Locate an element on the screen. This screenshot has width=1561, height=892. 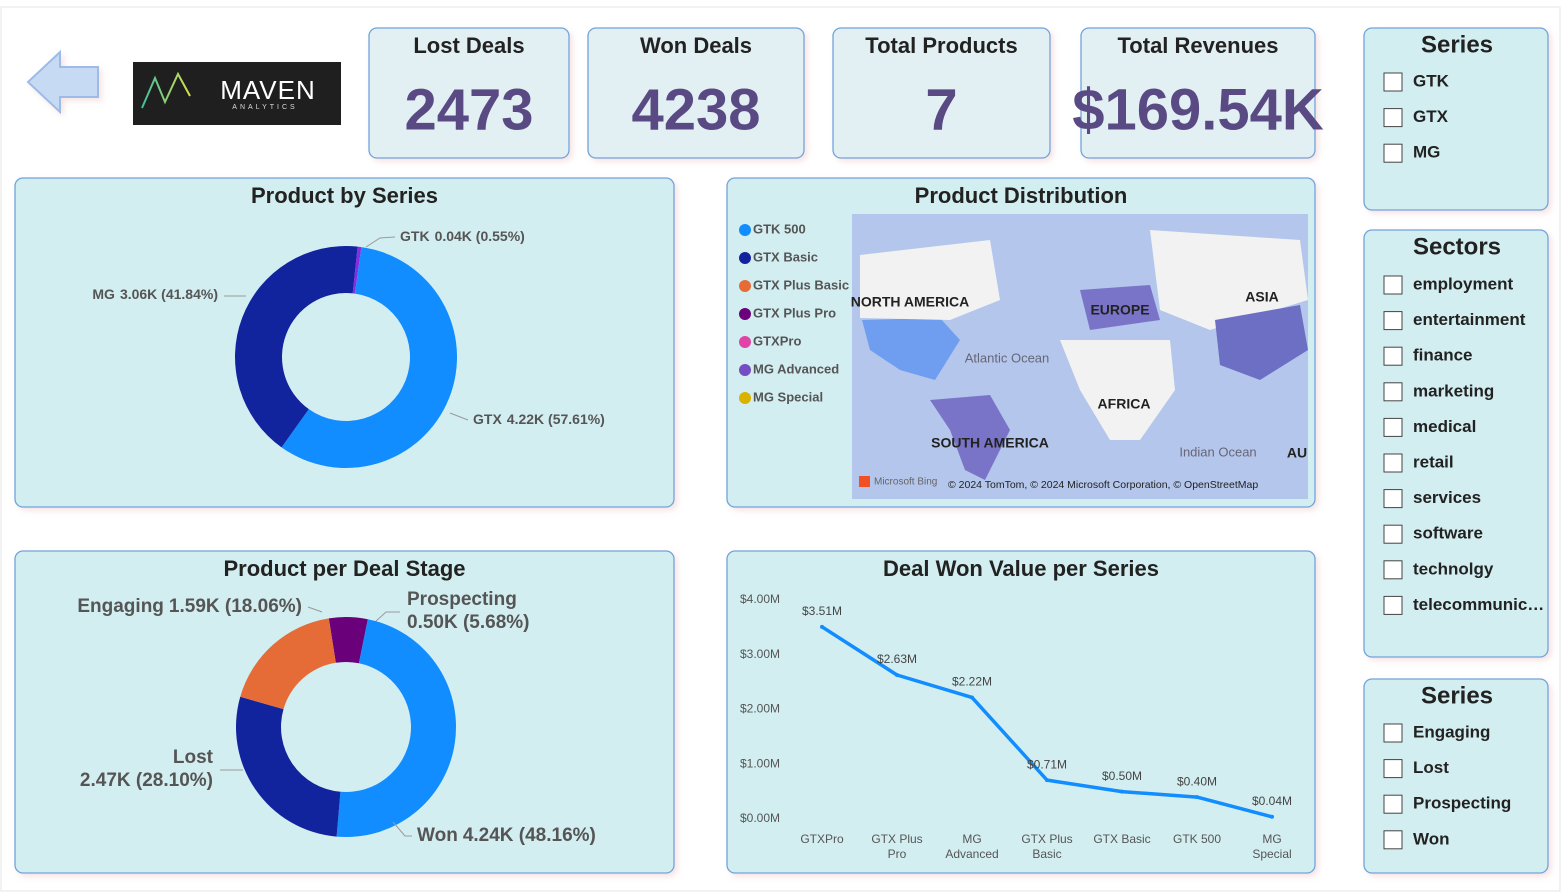
slicer-item: marketing is located at coordinates (1453, 390).